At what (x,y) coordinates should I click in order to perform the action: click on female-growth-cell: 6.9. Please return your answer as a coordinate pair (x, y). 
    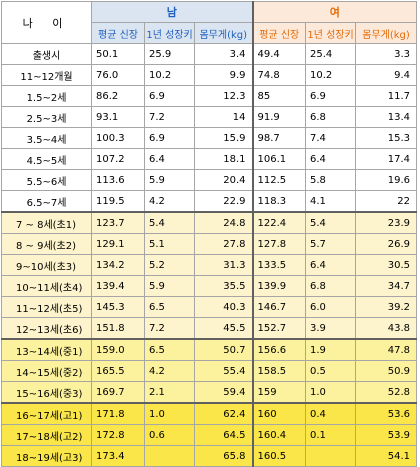
    Looking at the image, I should click on (330, 96).